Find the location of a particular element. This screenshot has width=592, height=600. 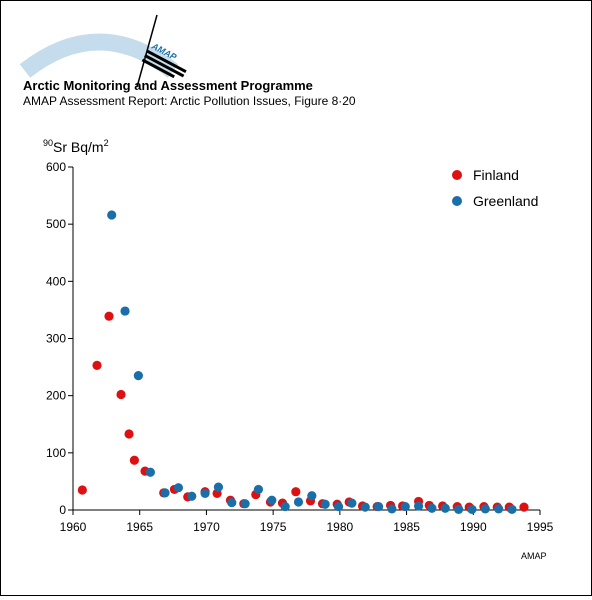

y-axis-label-main: Sr Bq/m is located at coordinates (78, 147).